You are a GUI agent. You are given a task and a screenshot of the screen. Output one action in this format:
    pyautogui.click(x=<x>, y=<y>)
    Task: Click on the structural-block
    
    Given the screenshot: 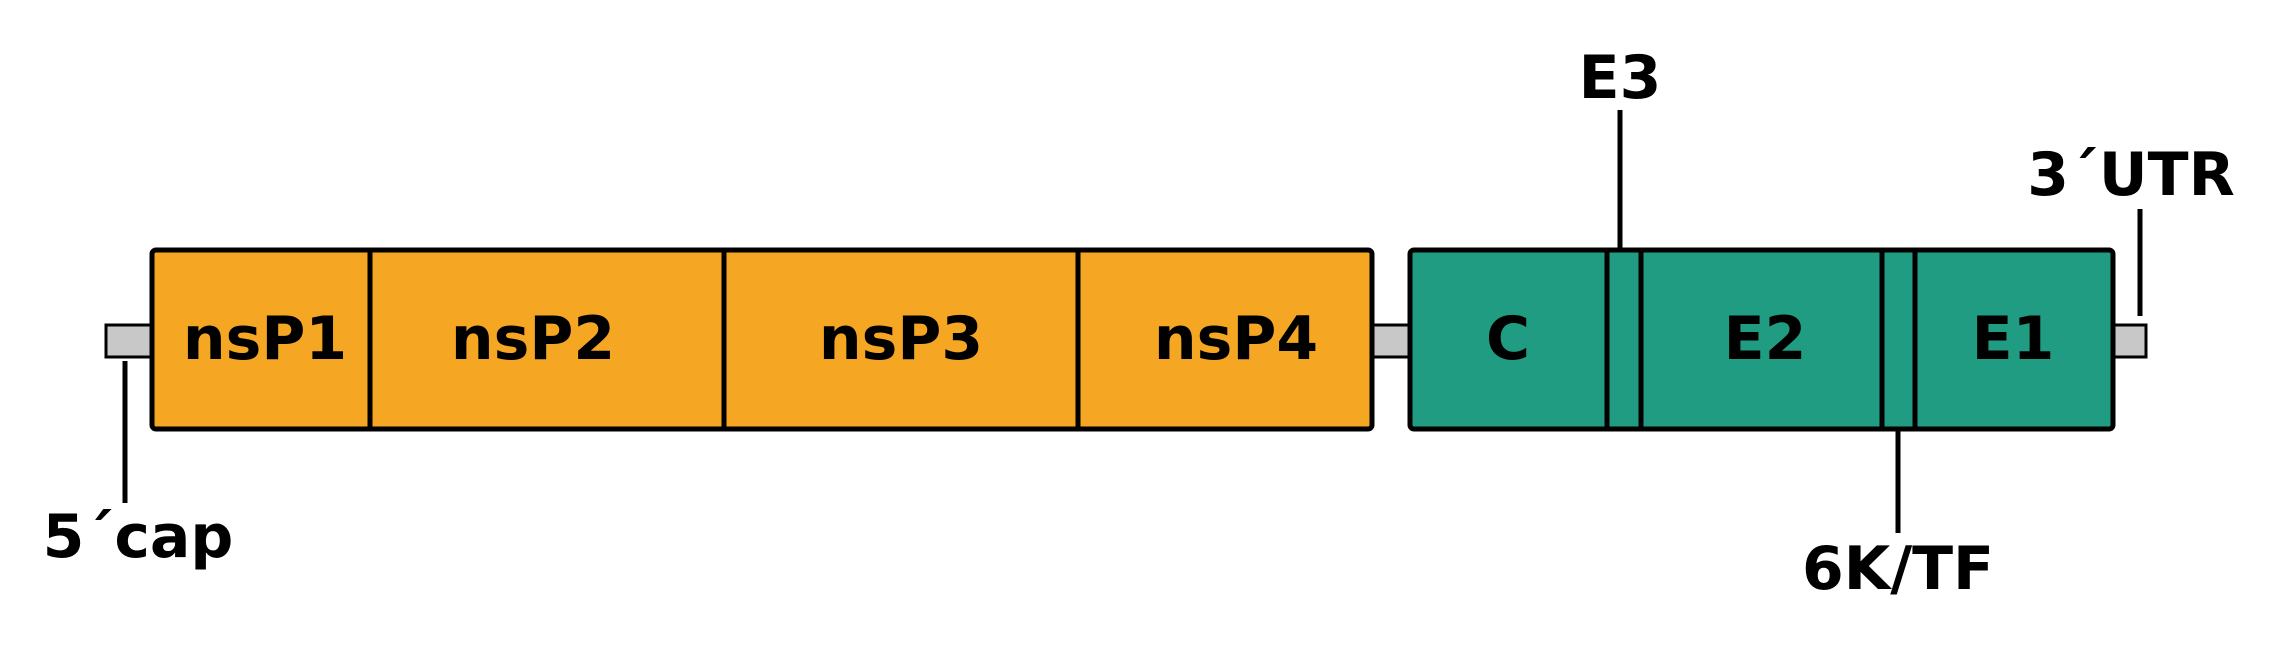 What is the action you would take?
    pyautogui.click(x=1761, y=339)
    